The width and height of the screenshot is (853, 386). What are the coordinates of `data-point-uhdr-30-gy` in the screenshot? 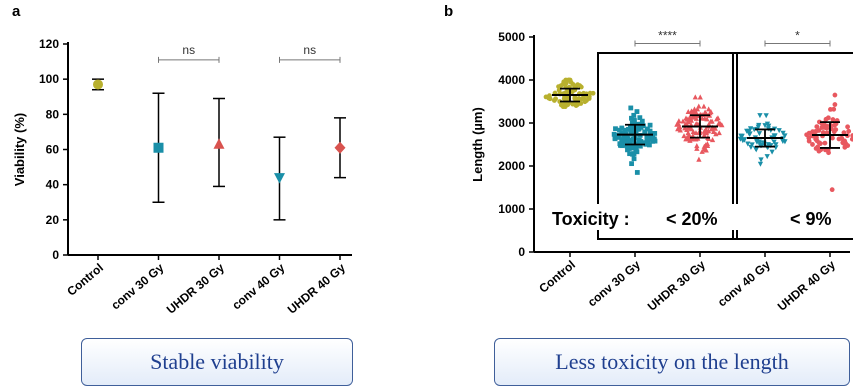 It's located at (219, 142).